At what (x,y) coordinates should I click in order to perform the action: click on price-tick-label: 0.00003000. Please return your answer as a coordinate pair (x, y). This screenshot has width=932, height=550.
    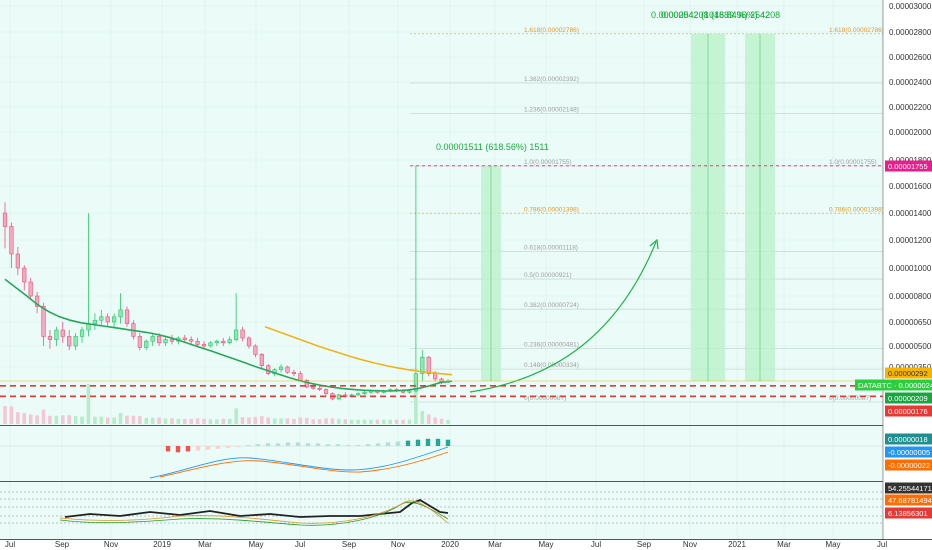
    Looking at the image, I should click on (910, 6).